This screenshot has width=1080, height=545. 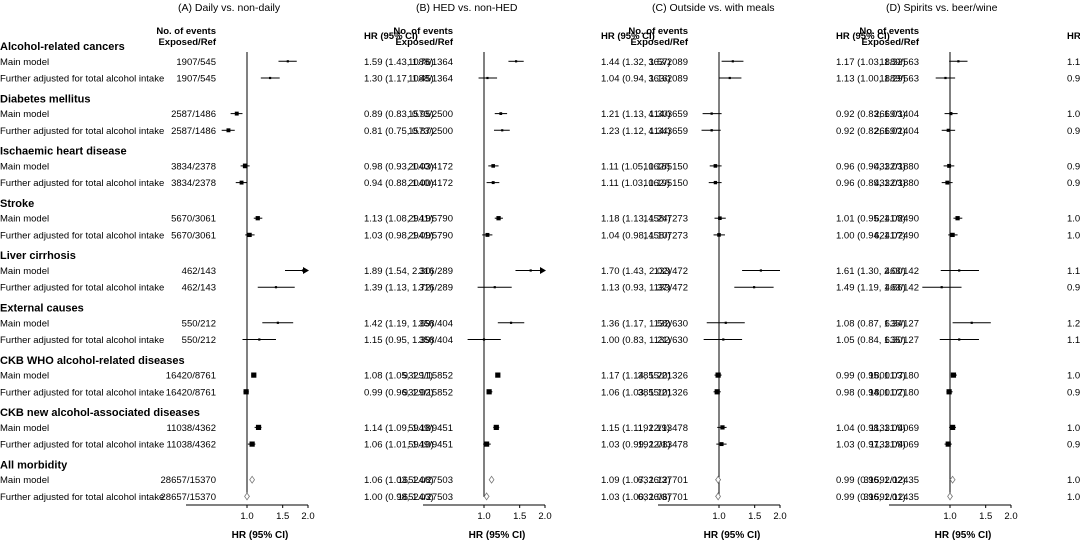 I want to click on hr-ci-text: 0.99 (0.96, 1.01), so click(x=871, y=497).